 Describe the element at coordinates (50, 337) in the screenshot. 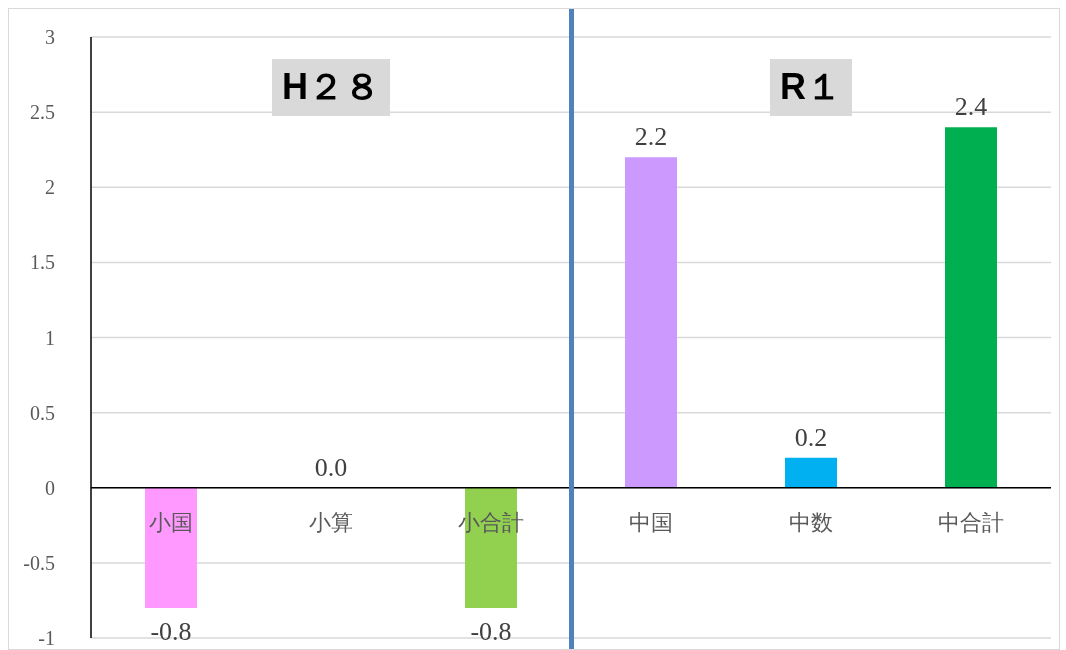

I see `y-tick-label: 1` at that location.